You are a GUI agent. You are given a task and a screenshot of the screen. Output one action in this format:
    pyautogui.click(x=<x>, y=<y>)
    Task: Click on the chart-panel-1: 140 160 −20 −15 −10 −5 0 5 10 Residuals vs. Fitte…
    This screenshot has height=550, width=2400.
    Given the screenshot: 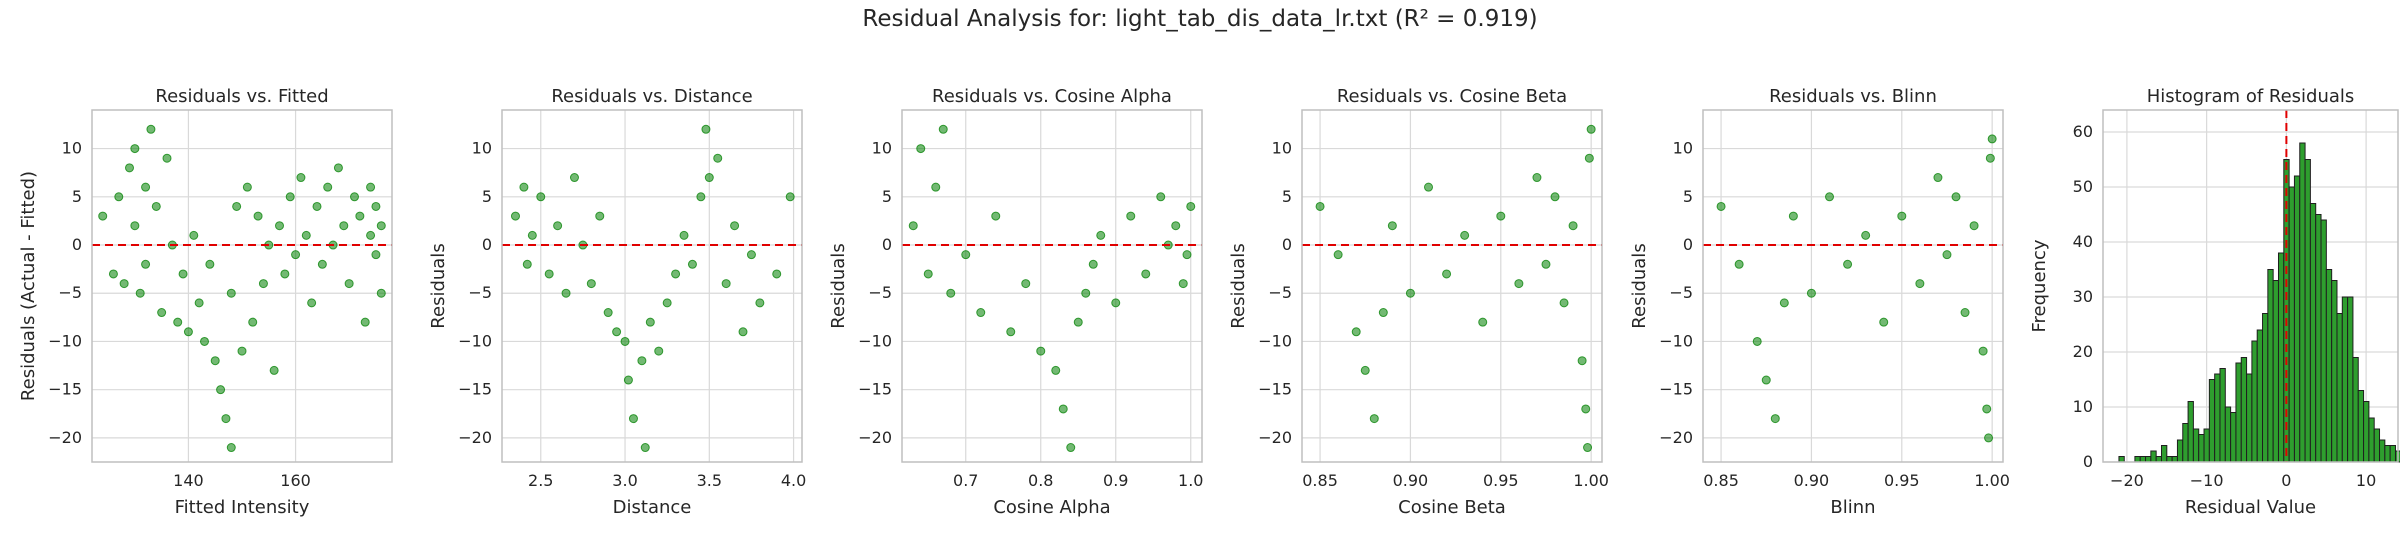 What is the action you would take?
    pyautogui.click(x=205, y=302)
    